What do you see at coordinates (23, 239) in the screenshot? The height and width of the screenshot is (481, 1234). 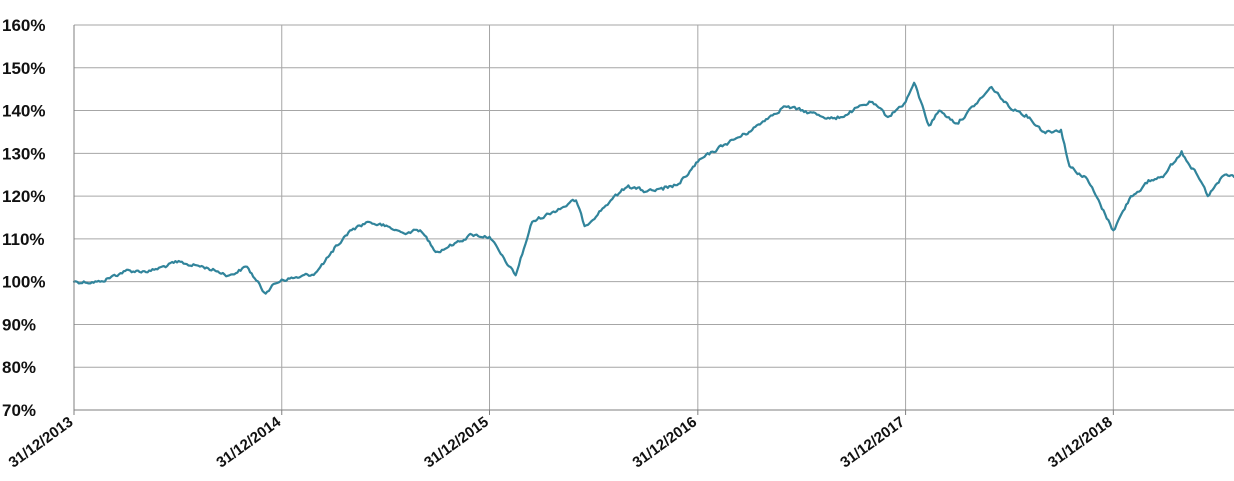 I see `y-tick-label: 110%` at bounding box center [23, 239].